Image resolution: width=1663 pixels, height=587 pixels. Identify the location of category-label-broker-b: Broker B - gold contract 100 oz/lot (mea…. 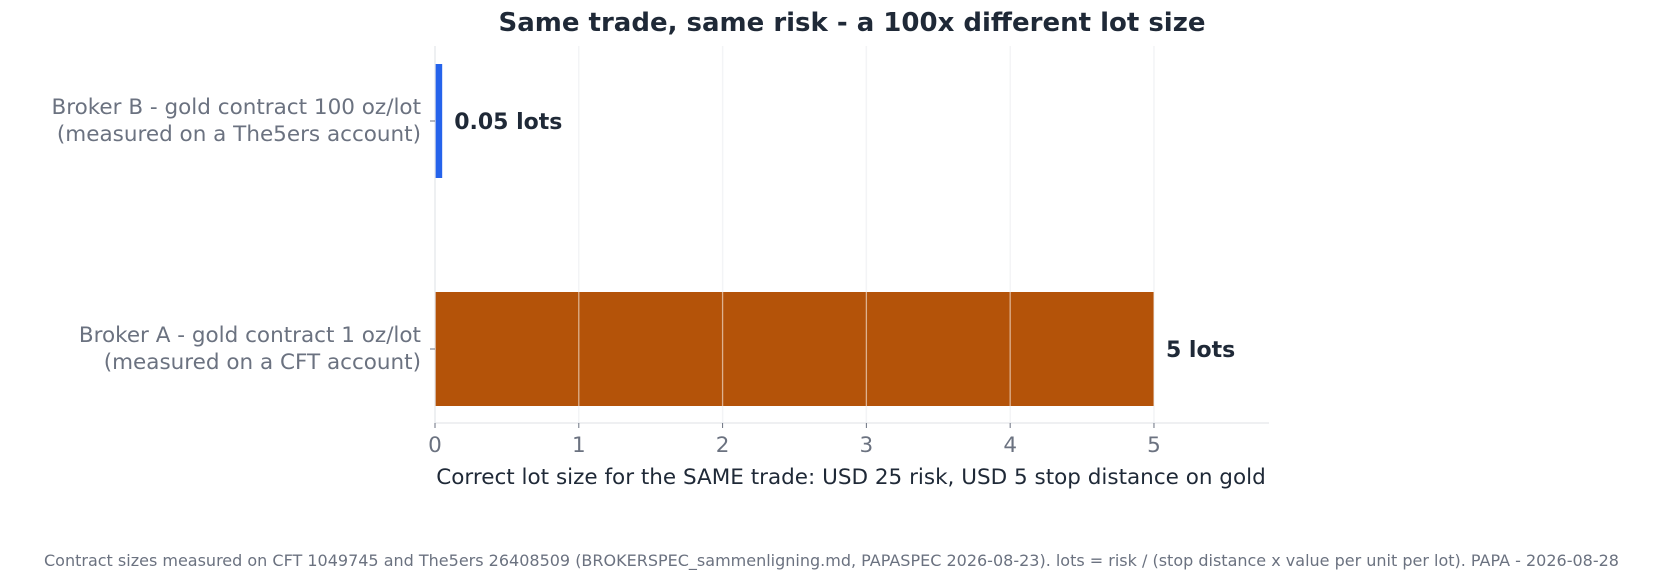
(211, 121).